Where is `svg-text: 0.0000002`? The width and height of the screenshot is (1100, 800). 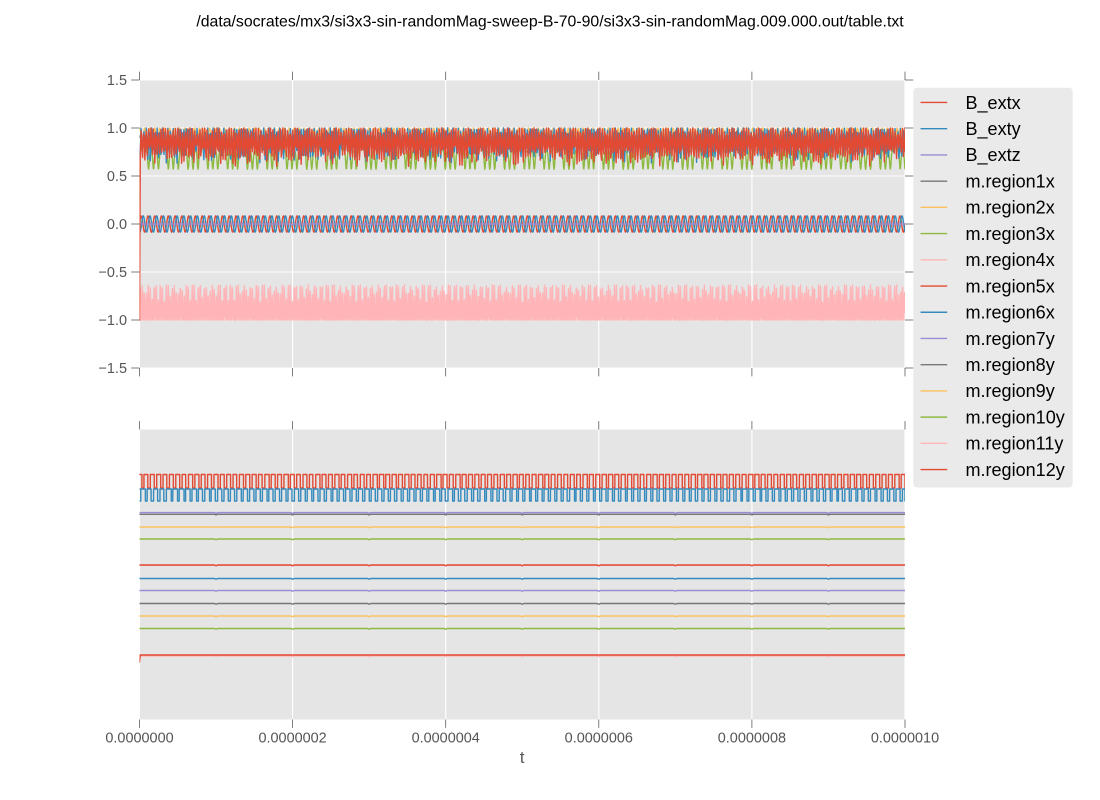 svg-text: 0.0000002 is located at coordinates (292, 738).